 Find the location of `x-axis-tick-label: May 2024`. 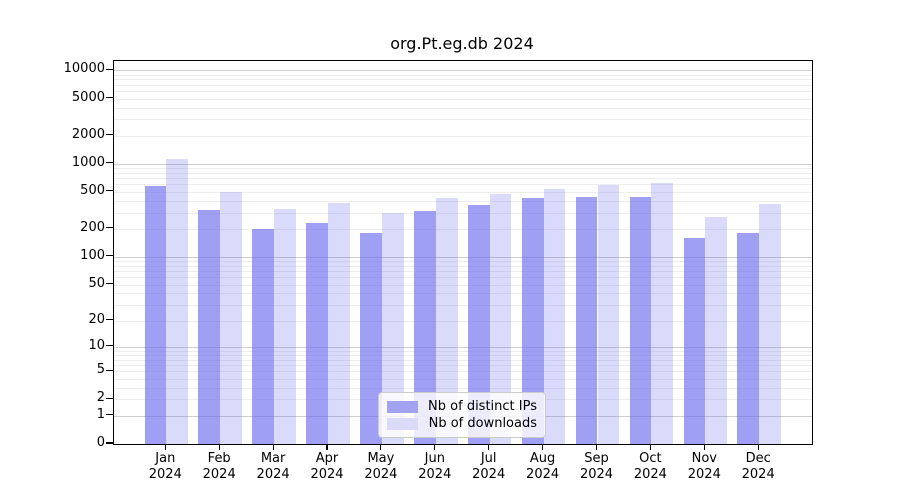

x-axis-tick-label: May 2024 is located at coordinates (381, 466).